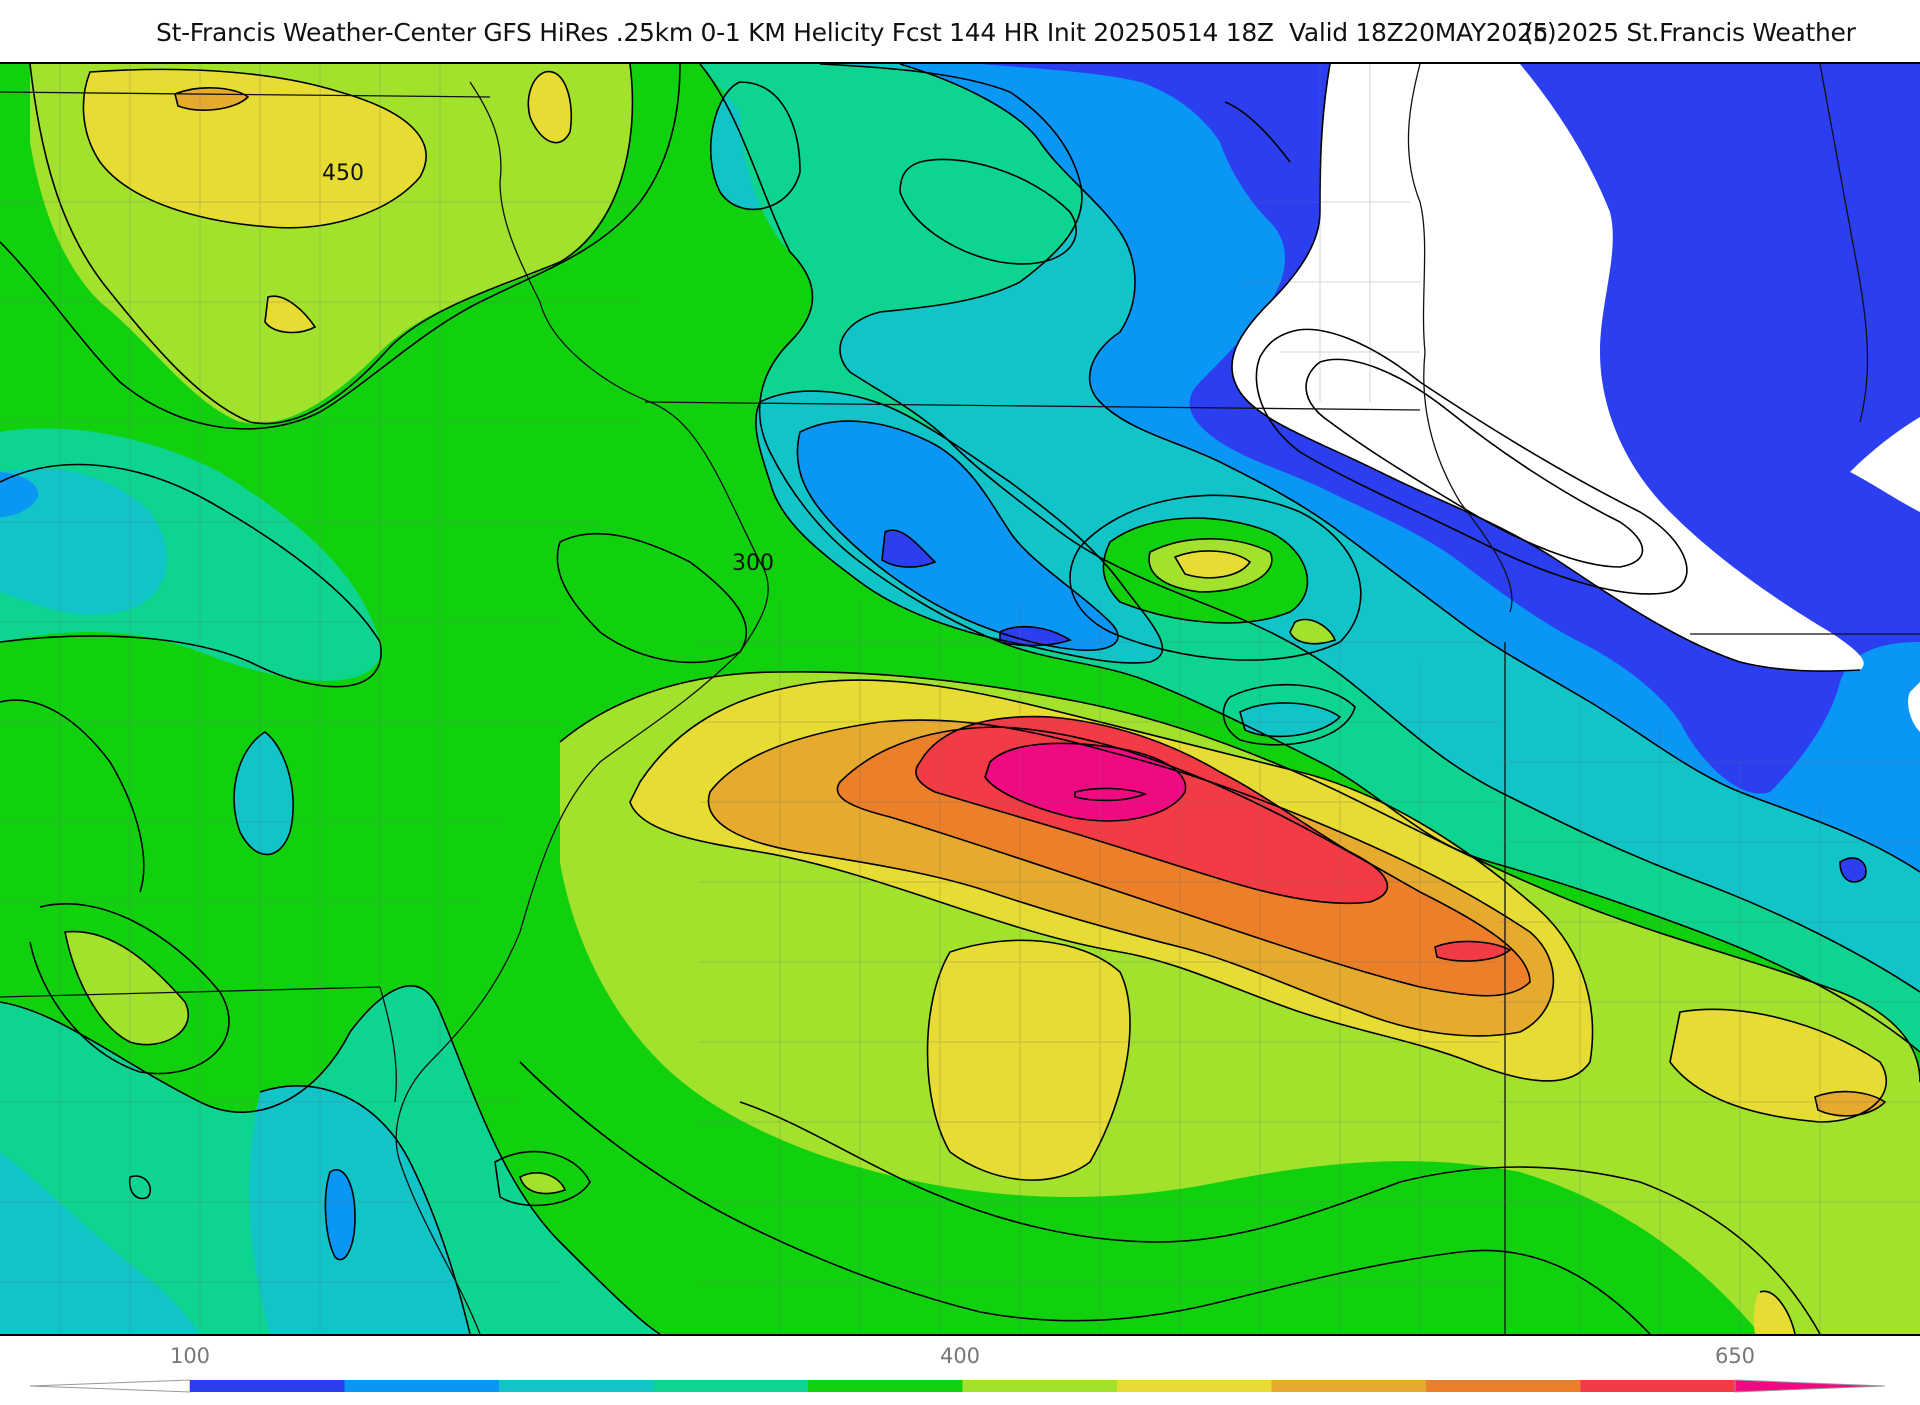 Image resolution: width=1920 pixels, height=1405 pixels. Describe the element at coordinates (1028, 1060) in the screenshot. I see `yellow-blob-south-central` at that location.